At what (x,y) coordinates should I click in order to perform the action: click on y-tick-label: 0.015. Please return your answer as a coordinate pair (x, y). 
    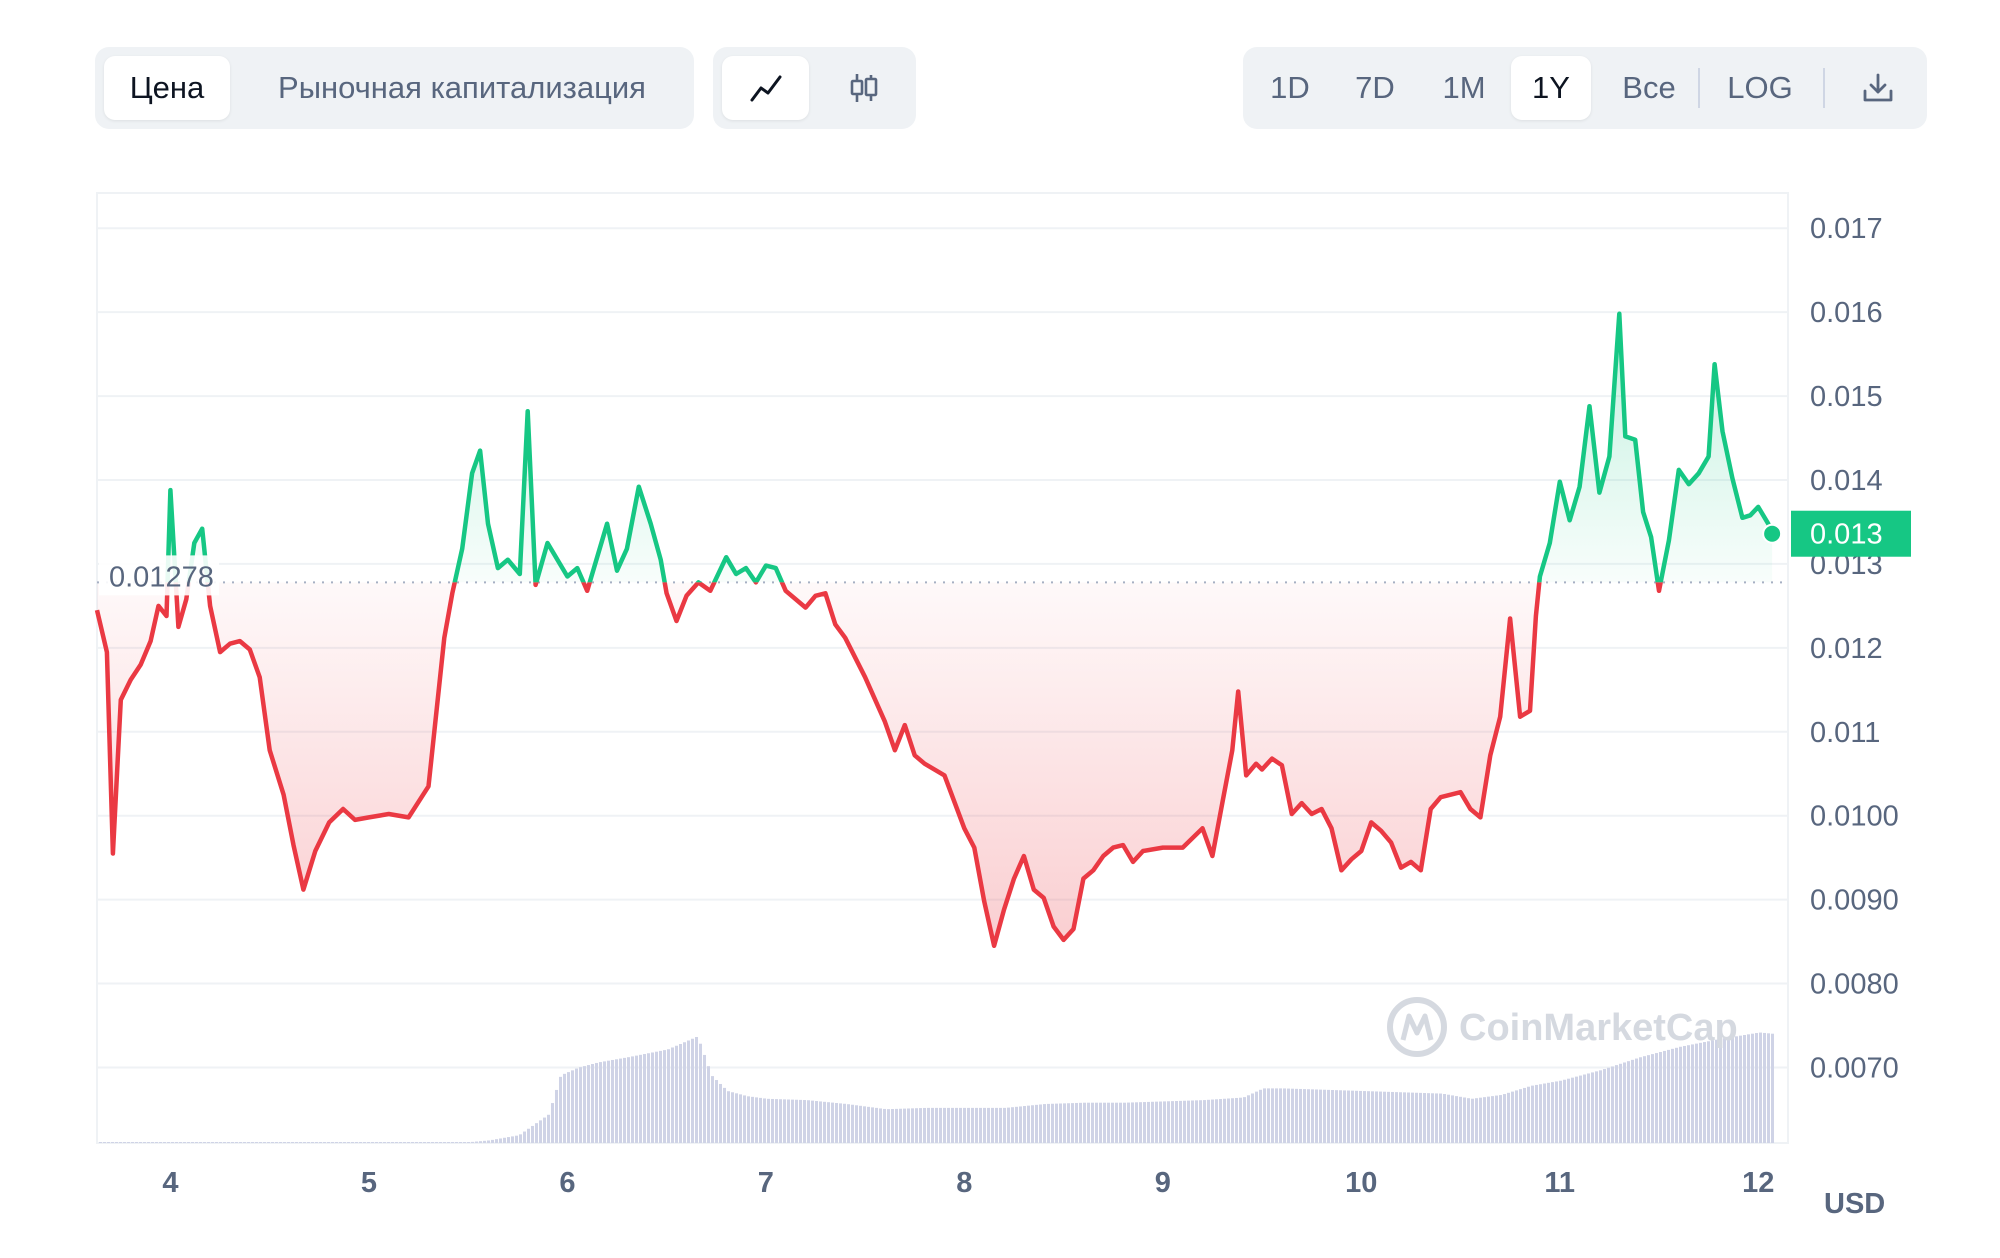
    Looking at the image, I should click on (1846, 397).